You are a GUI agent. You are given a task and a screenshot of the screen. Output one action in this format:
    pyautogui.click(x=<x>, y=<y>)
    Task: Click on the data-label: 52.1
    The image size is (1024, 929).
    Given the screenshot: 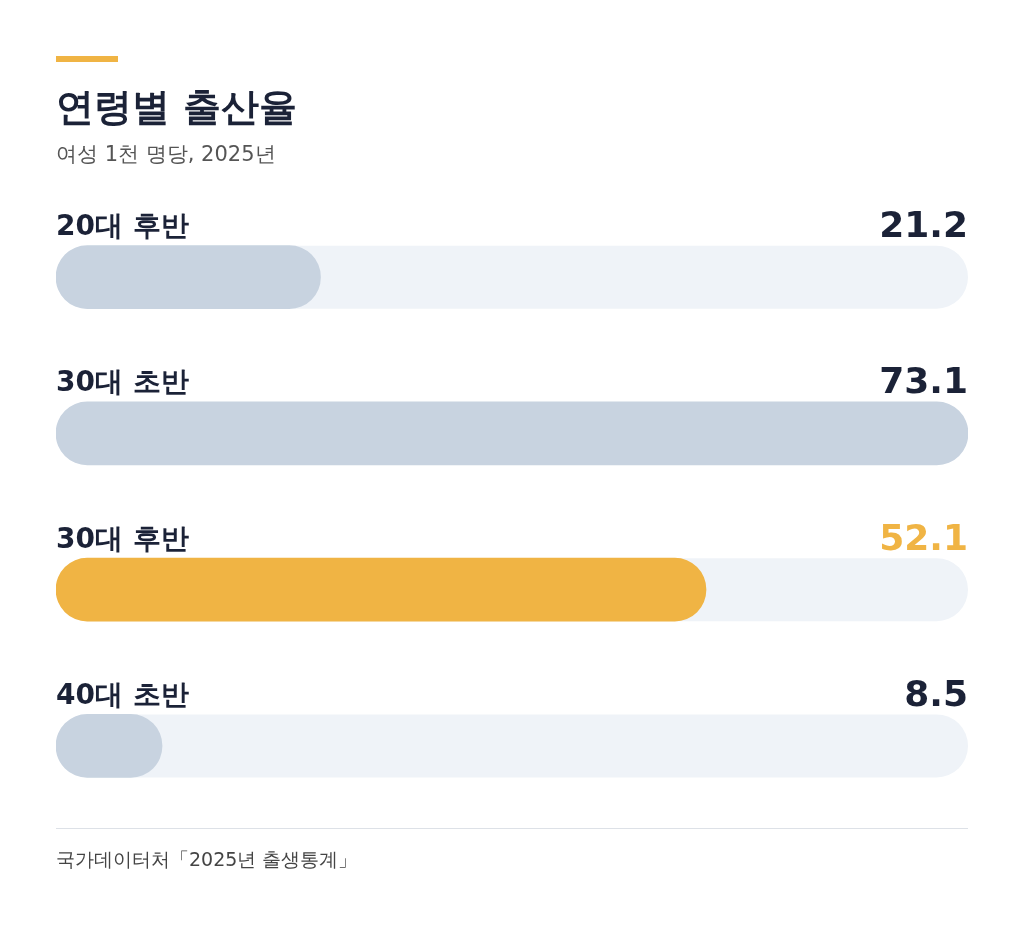 What is the action you would take?
    pyautogui.click(x=923, y=537)
    